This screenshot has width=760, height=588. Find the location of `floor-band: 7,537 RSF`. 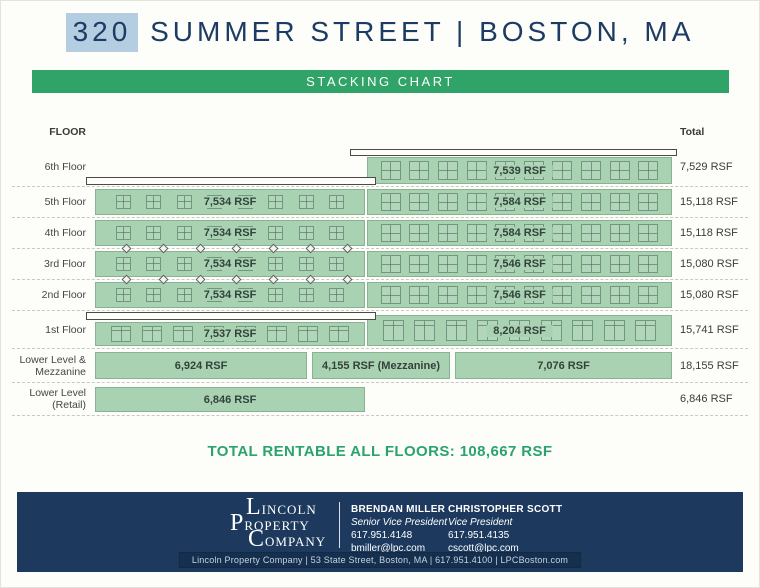

floor-band: 7,537 RSF is located at coordinates (230, 334).